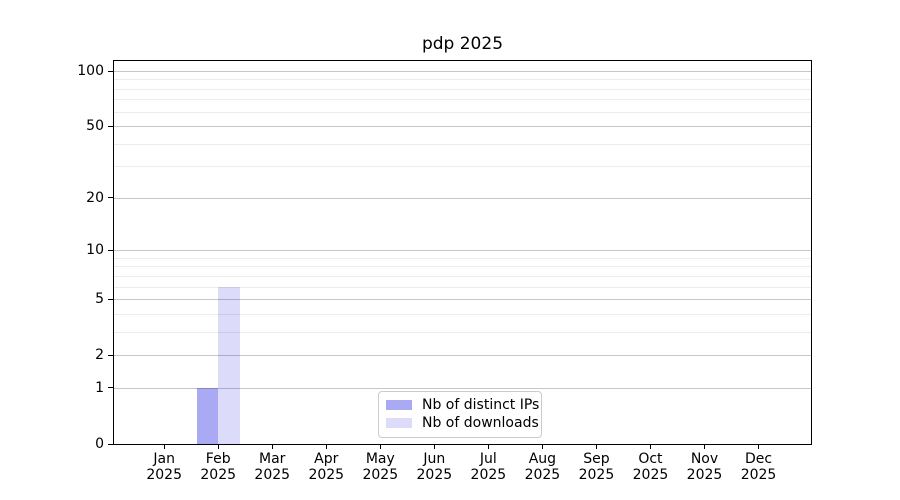 This screenshot has width=900, height=500. What do you see at coordinates (95, 250) in the screenshot?
I see `y-tick-label: 10` at bounding box center [95, 250].